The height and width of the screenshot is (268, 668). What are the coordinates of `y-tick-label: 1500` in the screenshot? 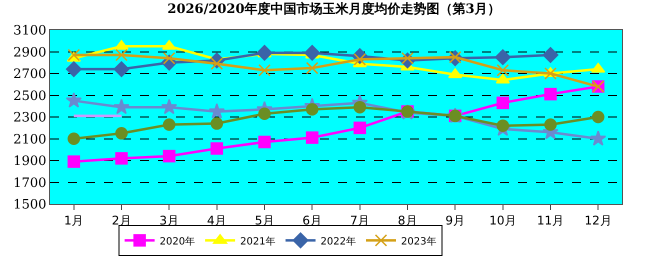 It's located at (29, 205).